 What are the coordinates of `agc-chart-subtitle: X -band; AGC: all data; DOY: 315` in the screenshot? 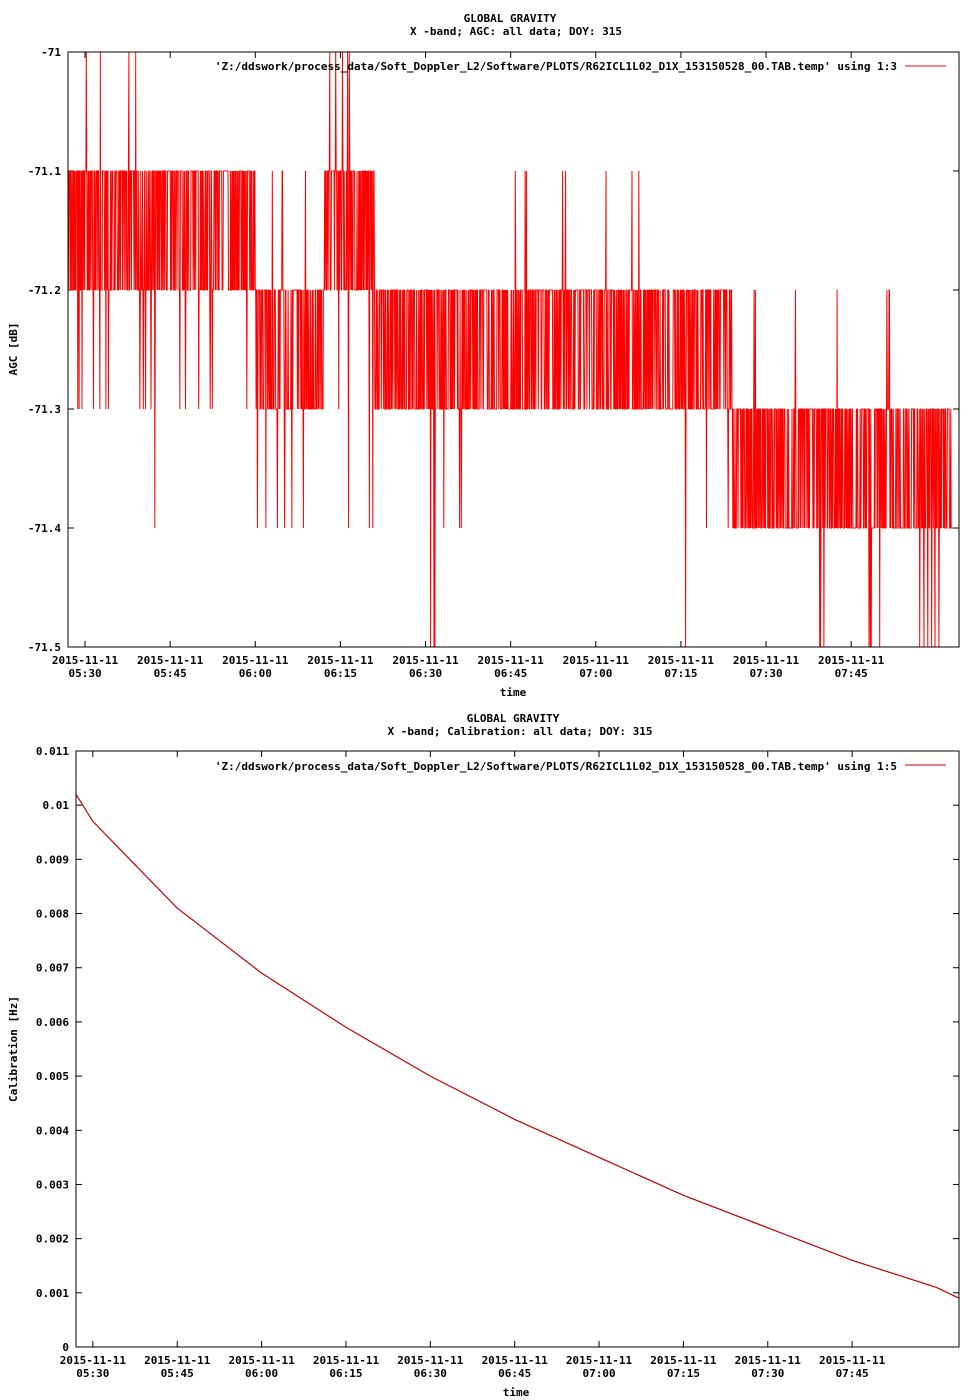 It's located at (516, 31).